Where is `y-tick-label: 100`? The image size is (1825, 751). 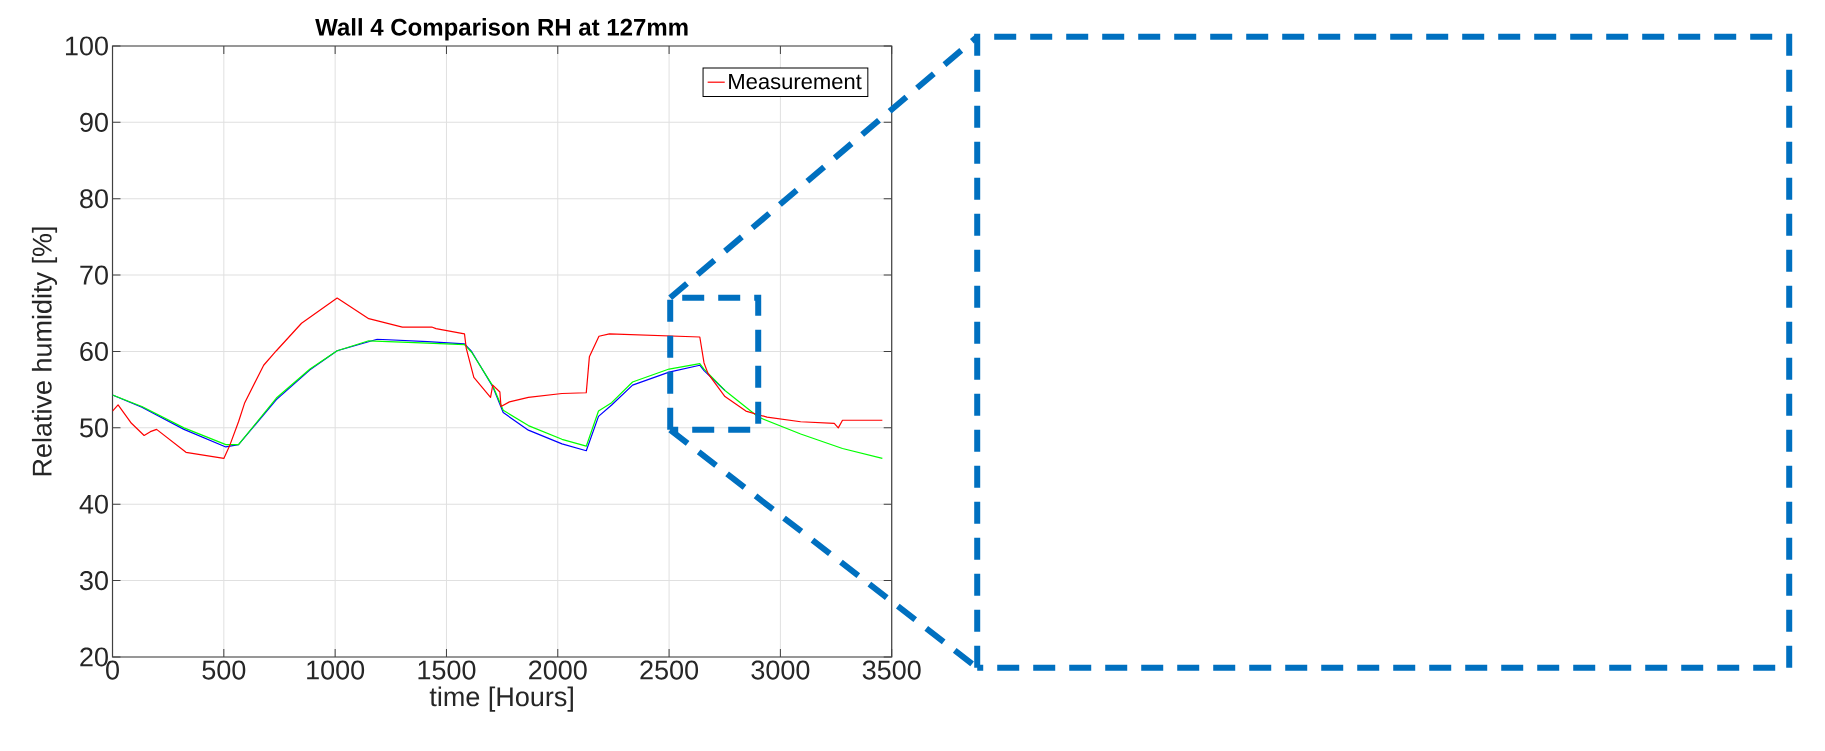
y-tick-label: 100 is located at coordinates (86, 46).